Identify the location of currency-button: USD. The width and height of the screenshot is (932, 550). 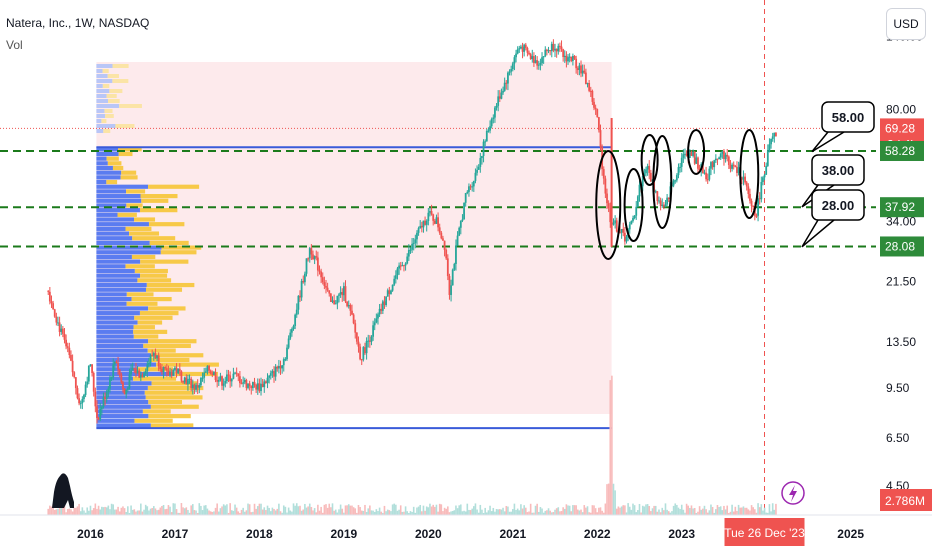
(906, 24).